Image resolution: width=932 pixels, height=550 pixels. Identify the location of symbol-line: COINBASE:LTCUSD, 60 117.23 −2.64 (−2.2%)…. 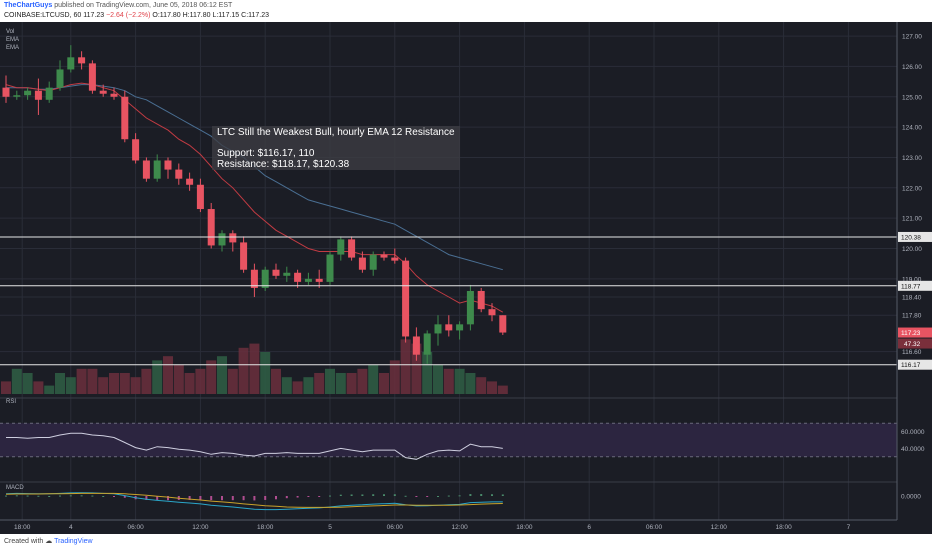
(136, 15).